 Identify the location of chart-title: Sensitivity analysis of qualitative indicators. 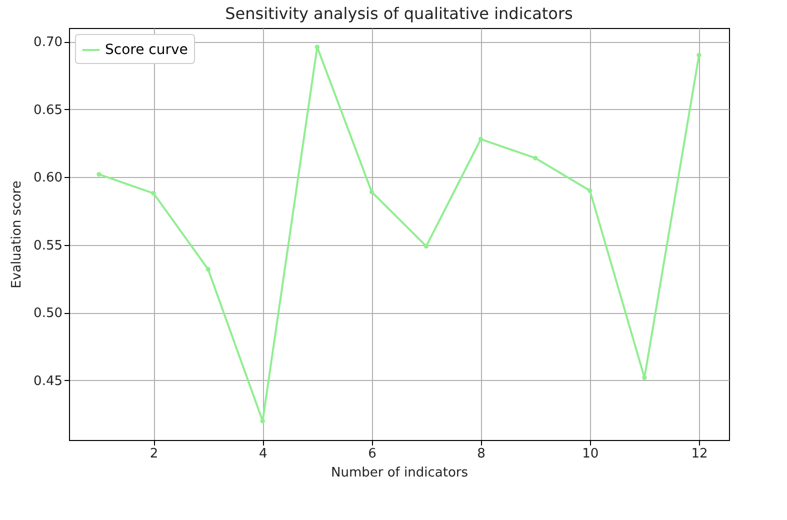
(399, 13).